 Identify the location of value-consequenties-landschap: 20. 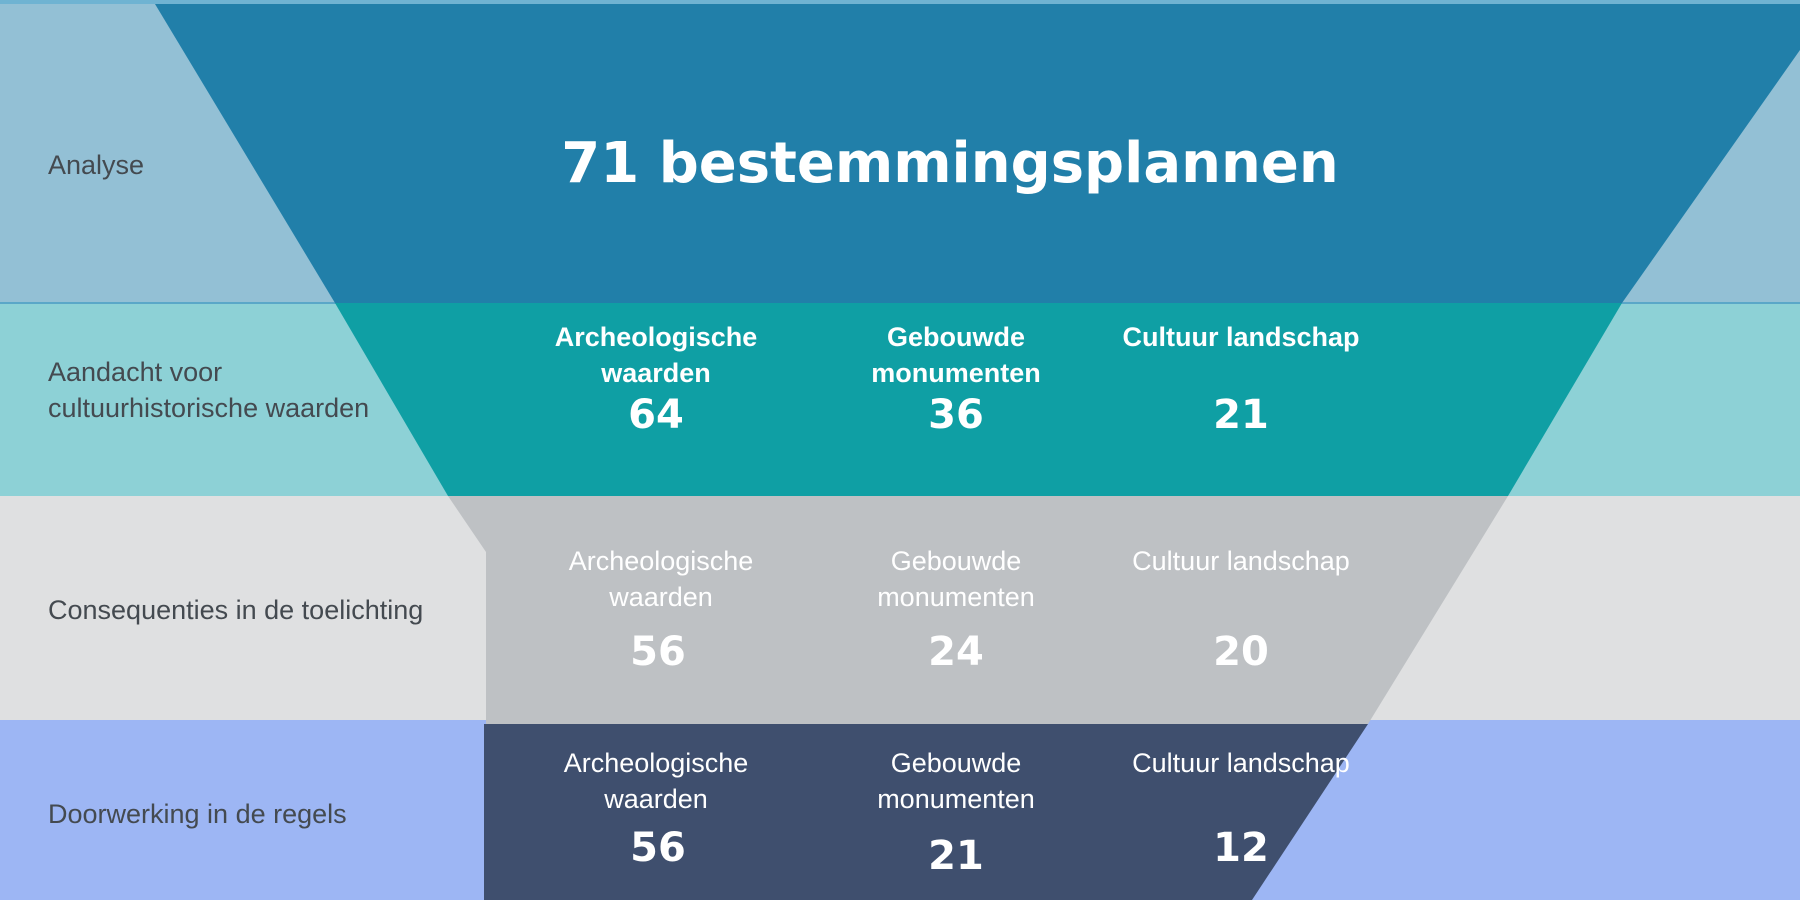
(1241, 652).